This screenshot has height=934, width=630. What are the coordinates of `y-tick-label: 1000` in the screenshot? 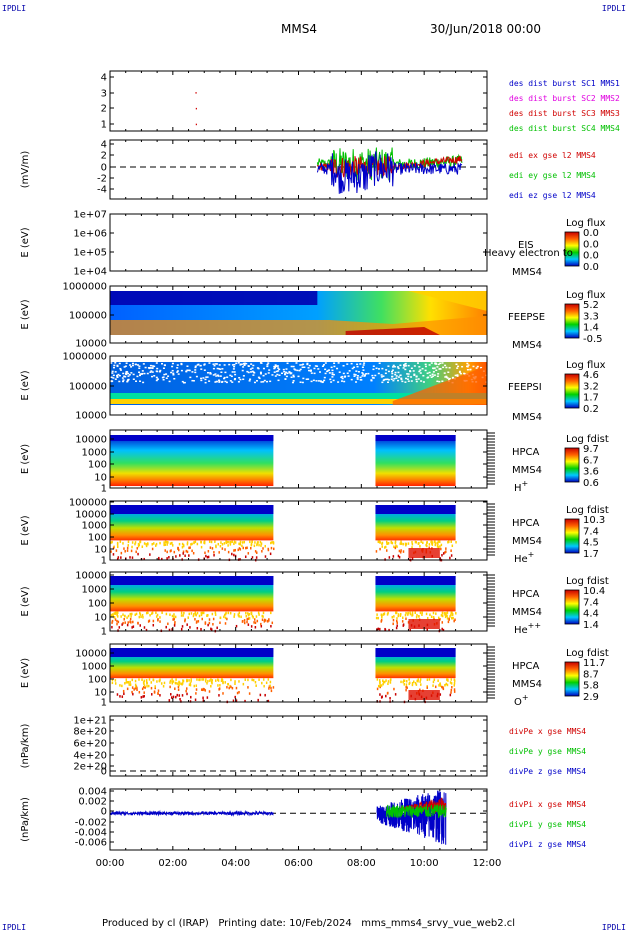 It's located at (94, 453).